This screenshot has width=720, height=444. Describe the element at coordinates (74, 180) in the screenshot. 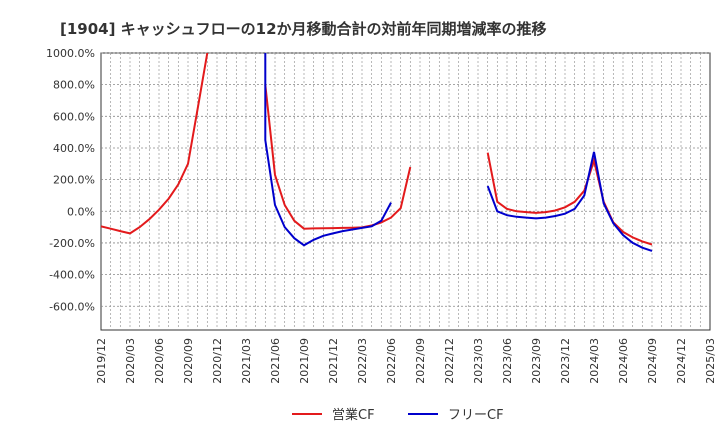

I see `y-tick-label: 200.0%` at that location.